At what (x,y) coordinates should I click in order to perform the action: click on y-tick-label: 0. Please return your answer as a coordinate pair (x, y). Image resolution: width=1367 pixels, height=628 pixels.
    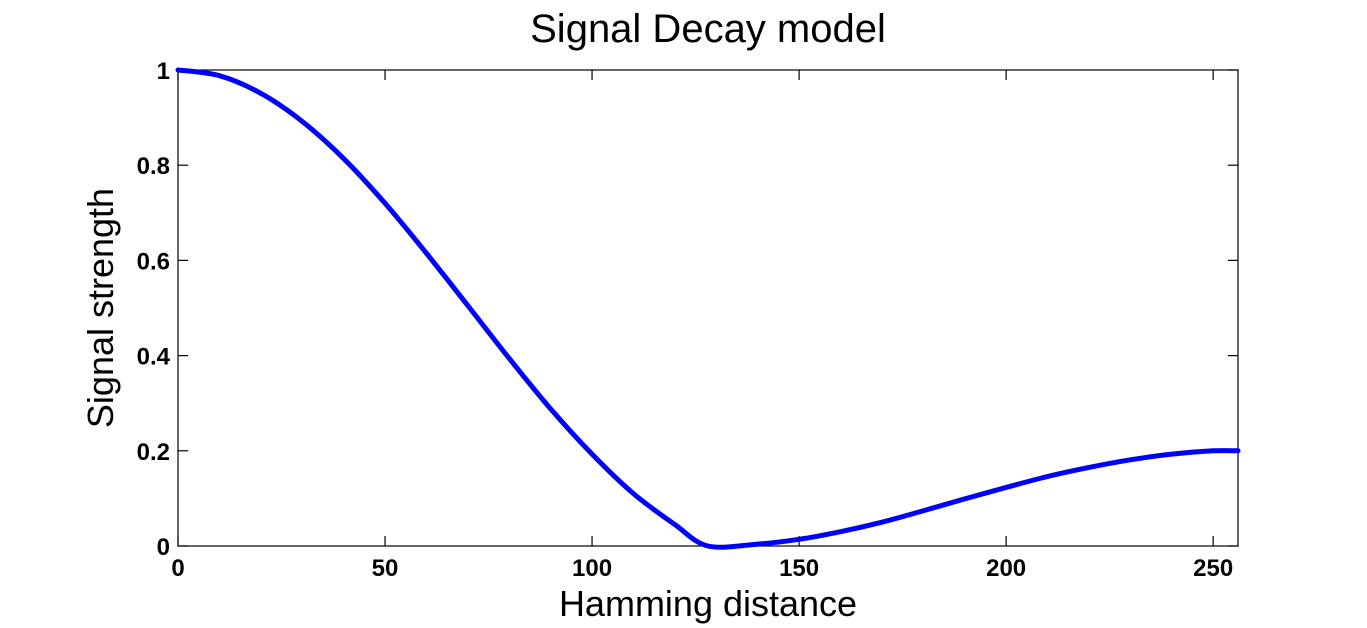
    Looking at the image, I should click on (163, 547).